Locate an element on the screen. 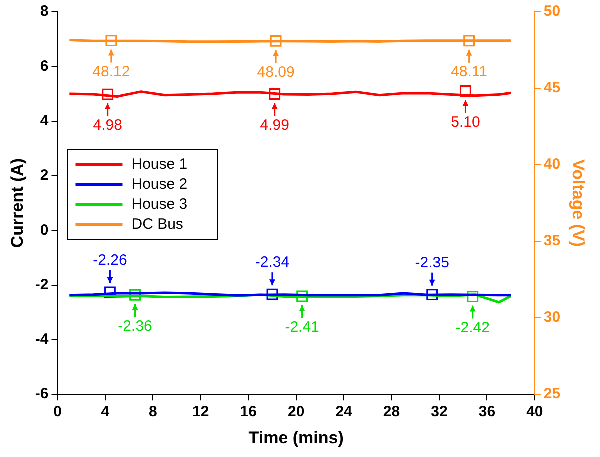 The image size is (600, 457). y-tick-label: 6 is located at coordinates (44, 66).